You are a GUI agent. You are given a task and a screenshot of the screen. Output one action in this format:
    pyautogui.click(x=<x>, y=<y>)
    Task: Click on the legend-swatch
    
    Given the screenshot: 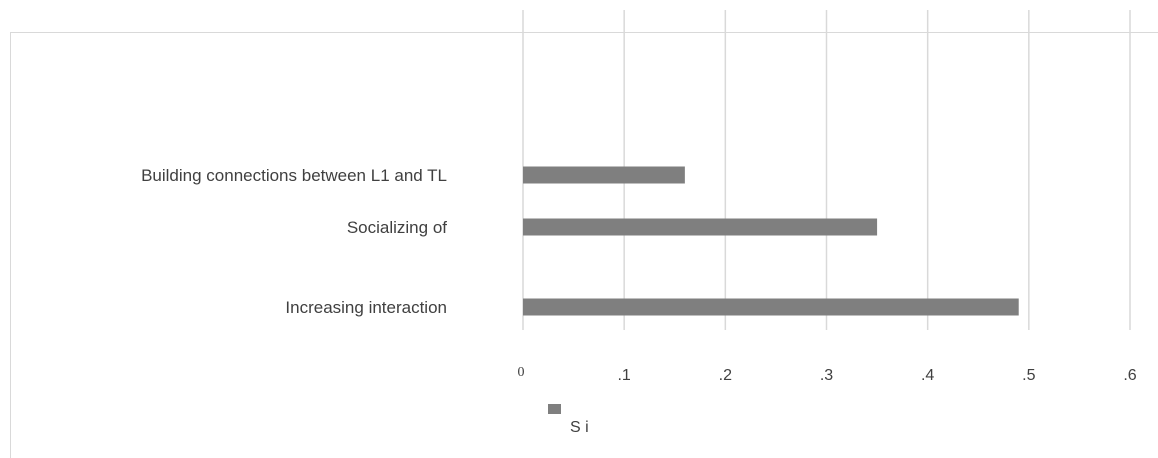 What is the action you would take?
    pyautogui.click(x=554, y=409)
    